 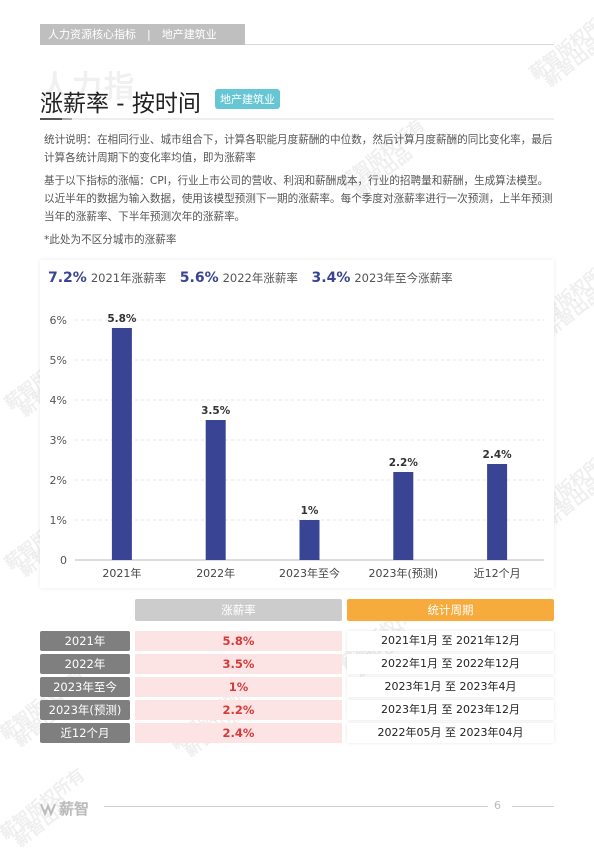 I want to click on x-tick-label: 2022年, so click(x=215, y=573).